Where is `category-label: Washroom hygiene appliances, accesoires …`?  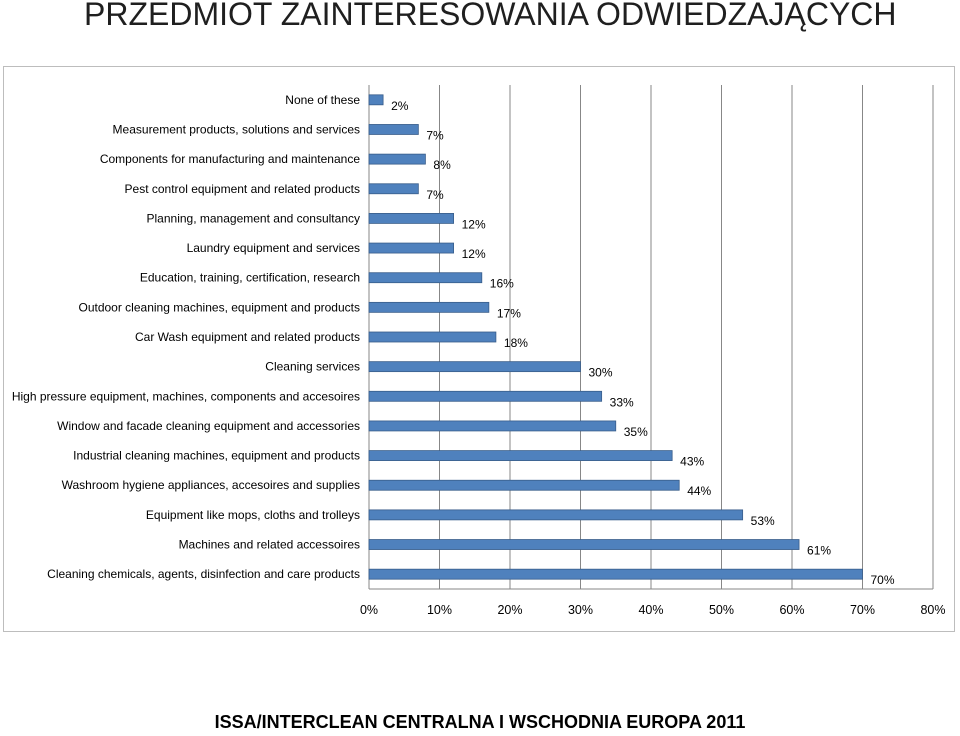
category-label: Washroom hygiene appliances, accesoires … is located at coordinates (211, 485).